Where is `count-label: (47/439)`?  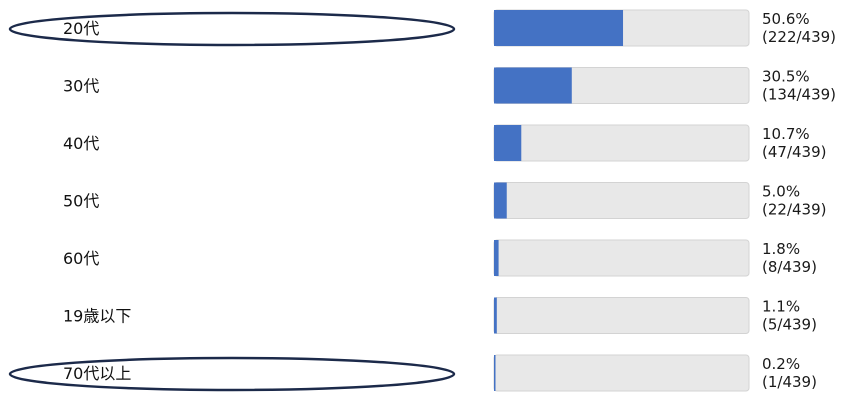
count-label: (47/439) is located at coordinates (794, 152).